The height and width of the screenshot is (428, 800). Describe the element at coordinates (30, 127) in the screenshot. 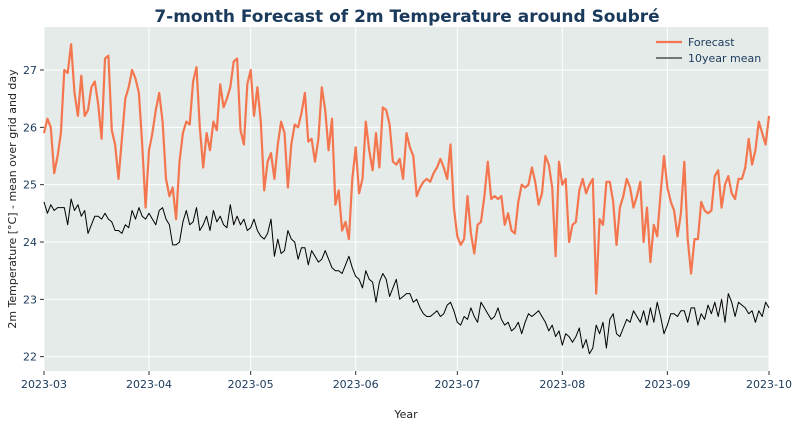

I see `y-tick-label: 26` at that location.